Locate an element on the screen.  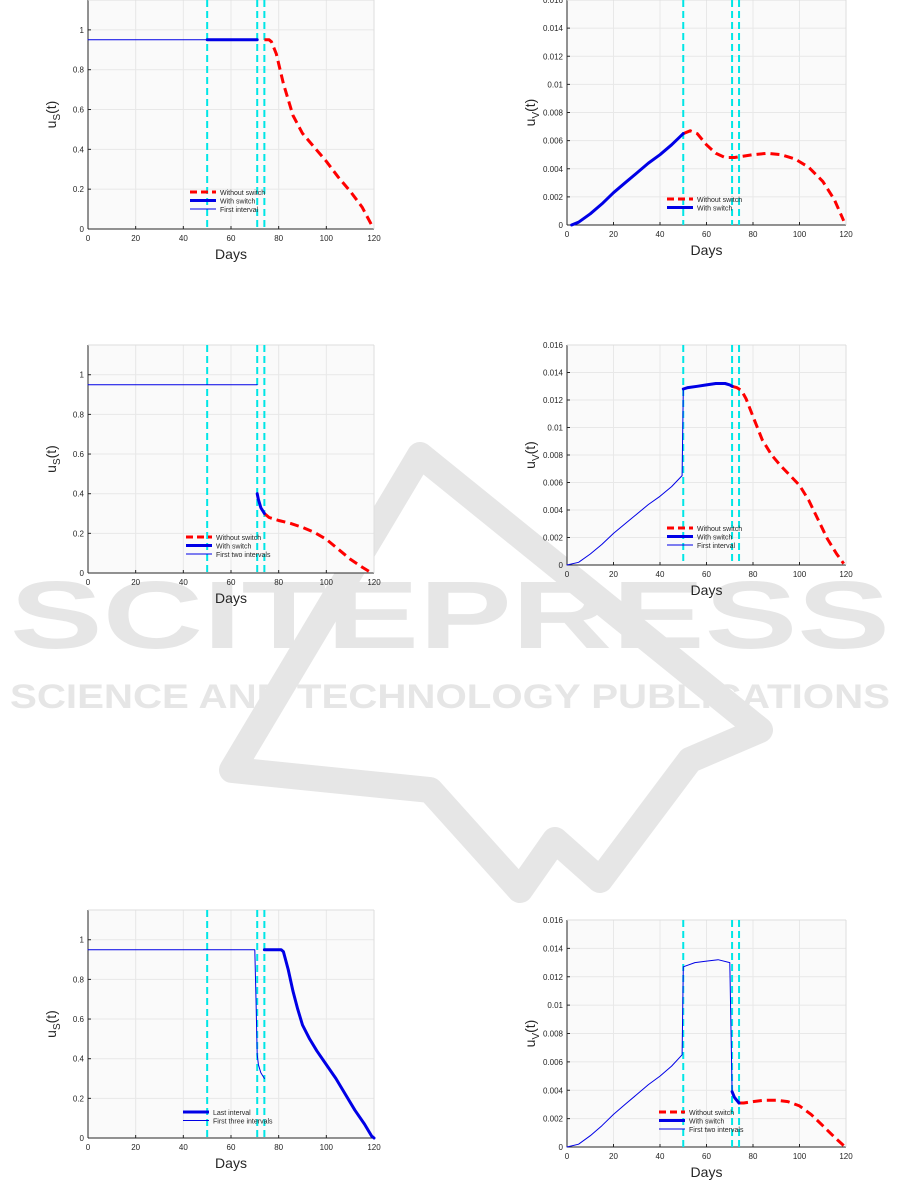
legend: Last interval First three intervals is located at coordinates (228, 1118).